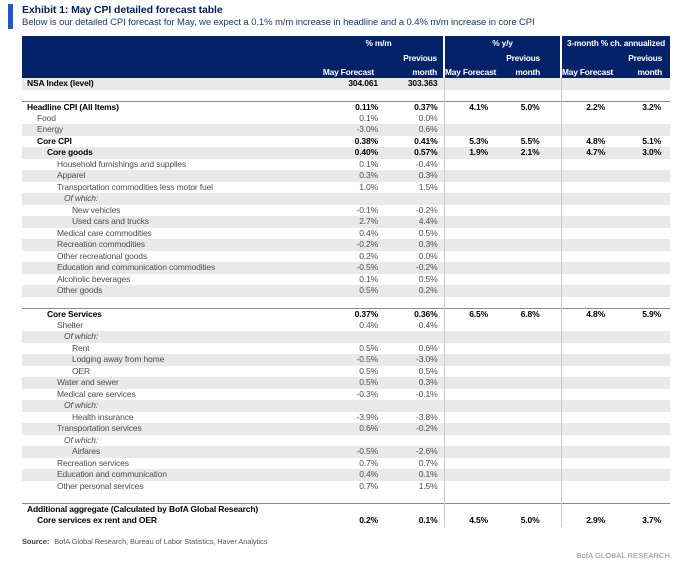  I want to click on value-cell: -0.1%, so click(367, 209).